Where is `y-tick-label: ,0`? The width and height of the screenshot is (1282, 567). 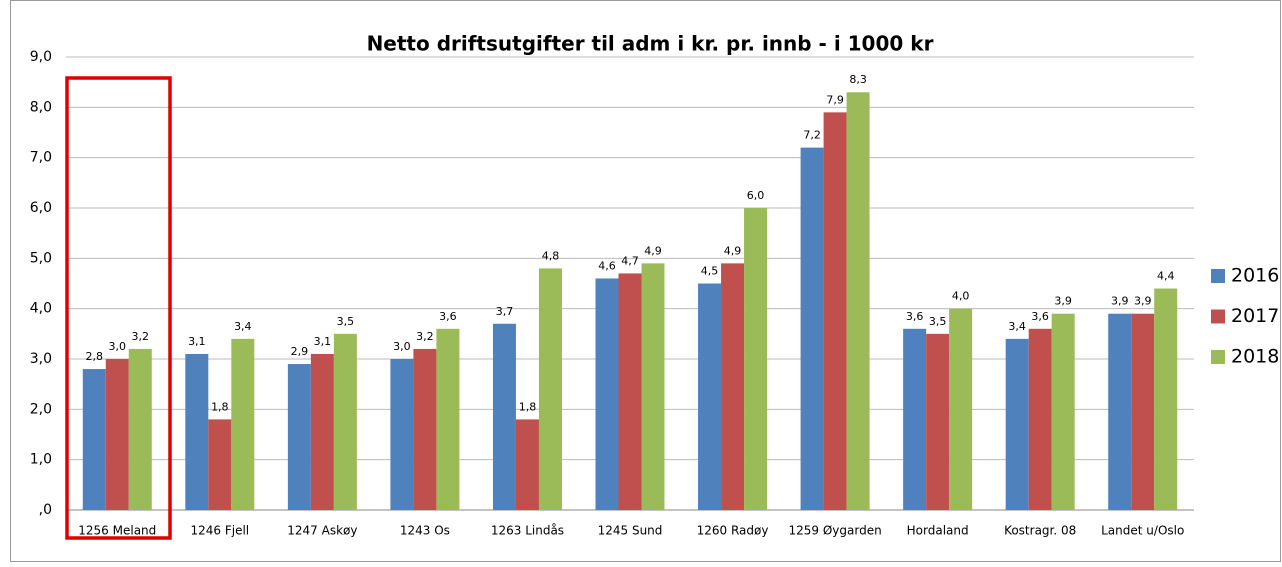 y-tick-label: ,0 is located at coordinates (45, 510).